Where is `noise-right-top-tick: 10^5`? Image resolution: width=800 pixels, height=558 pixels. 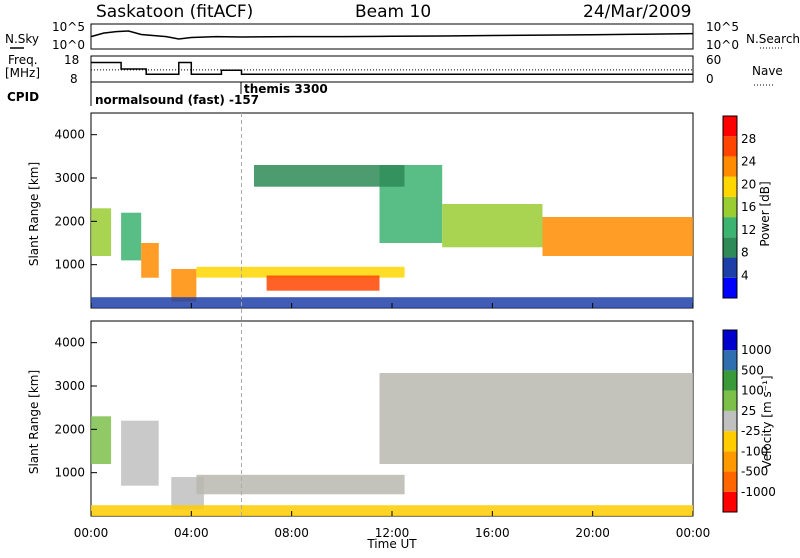
noise-right-top-tick: 10^5 is located at coordinates (722, 27).